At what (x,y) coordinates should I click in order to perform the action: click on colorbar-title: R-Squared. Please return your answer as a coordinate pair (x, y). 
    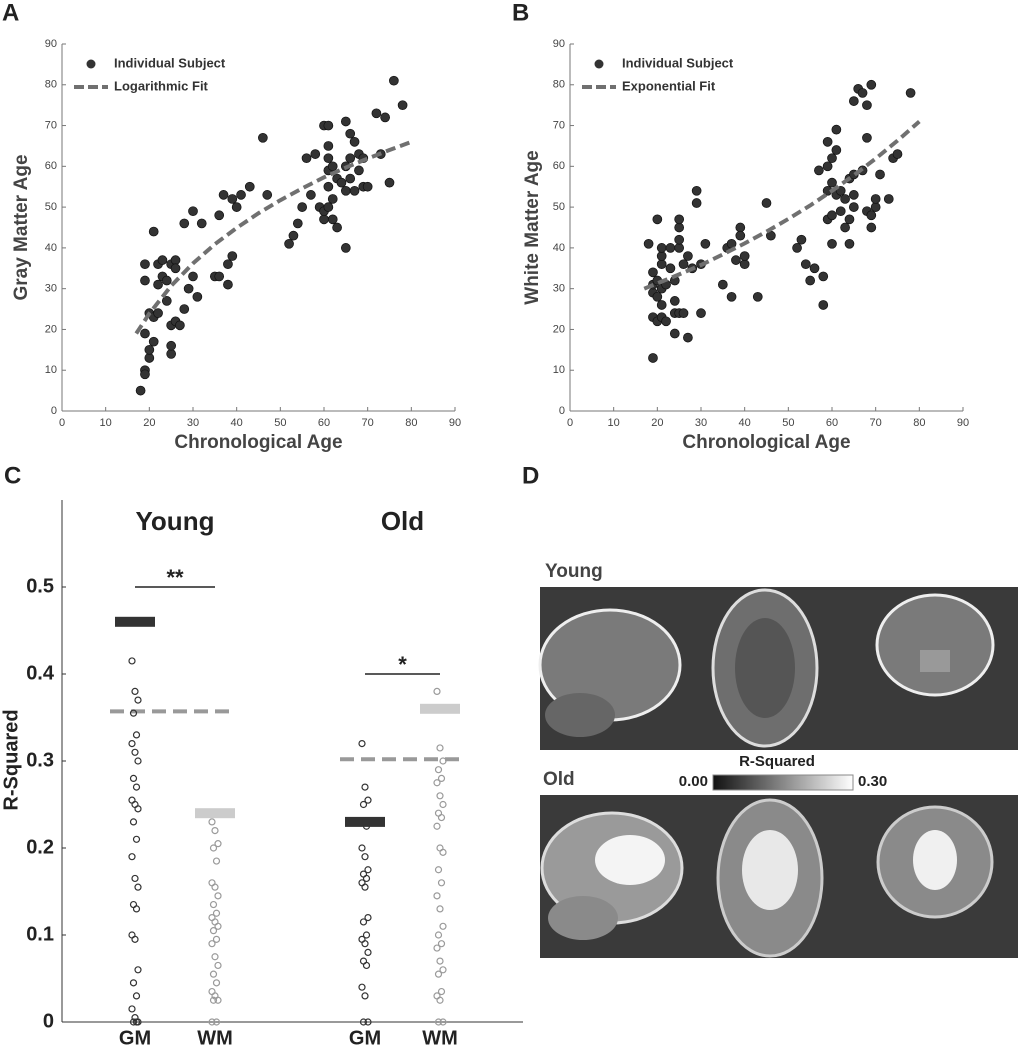
    Looking at the image, I should click on (777, 761).